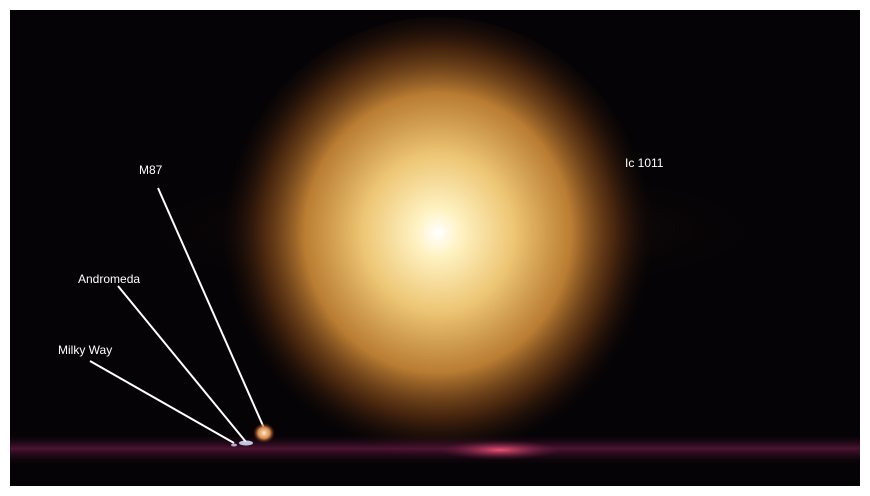 This screenshot has height=496, width=870. What do you see at coordinates (109, 279) in the screenshot?
I see `andromeda-label: Andromeda` at bounding box center [109, 279].